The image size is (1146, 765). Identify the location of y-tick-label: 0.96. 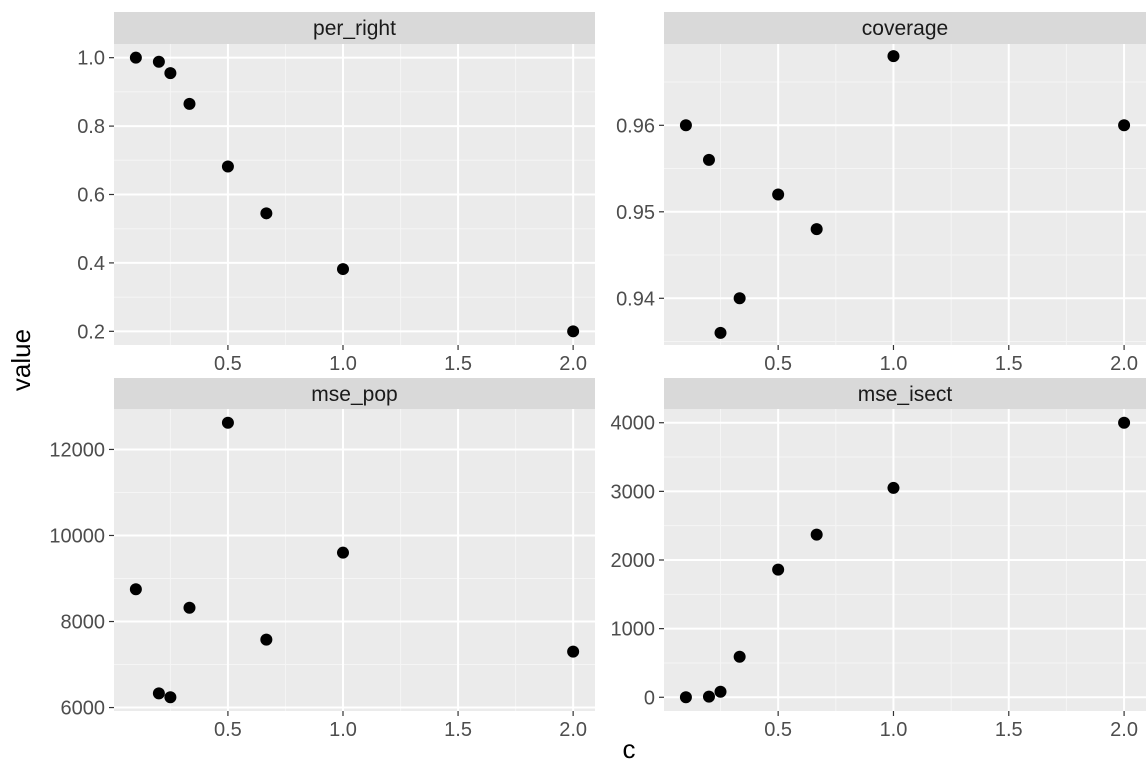
(635, 126).